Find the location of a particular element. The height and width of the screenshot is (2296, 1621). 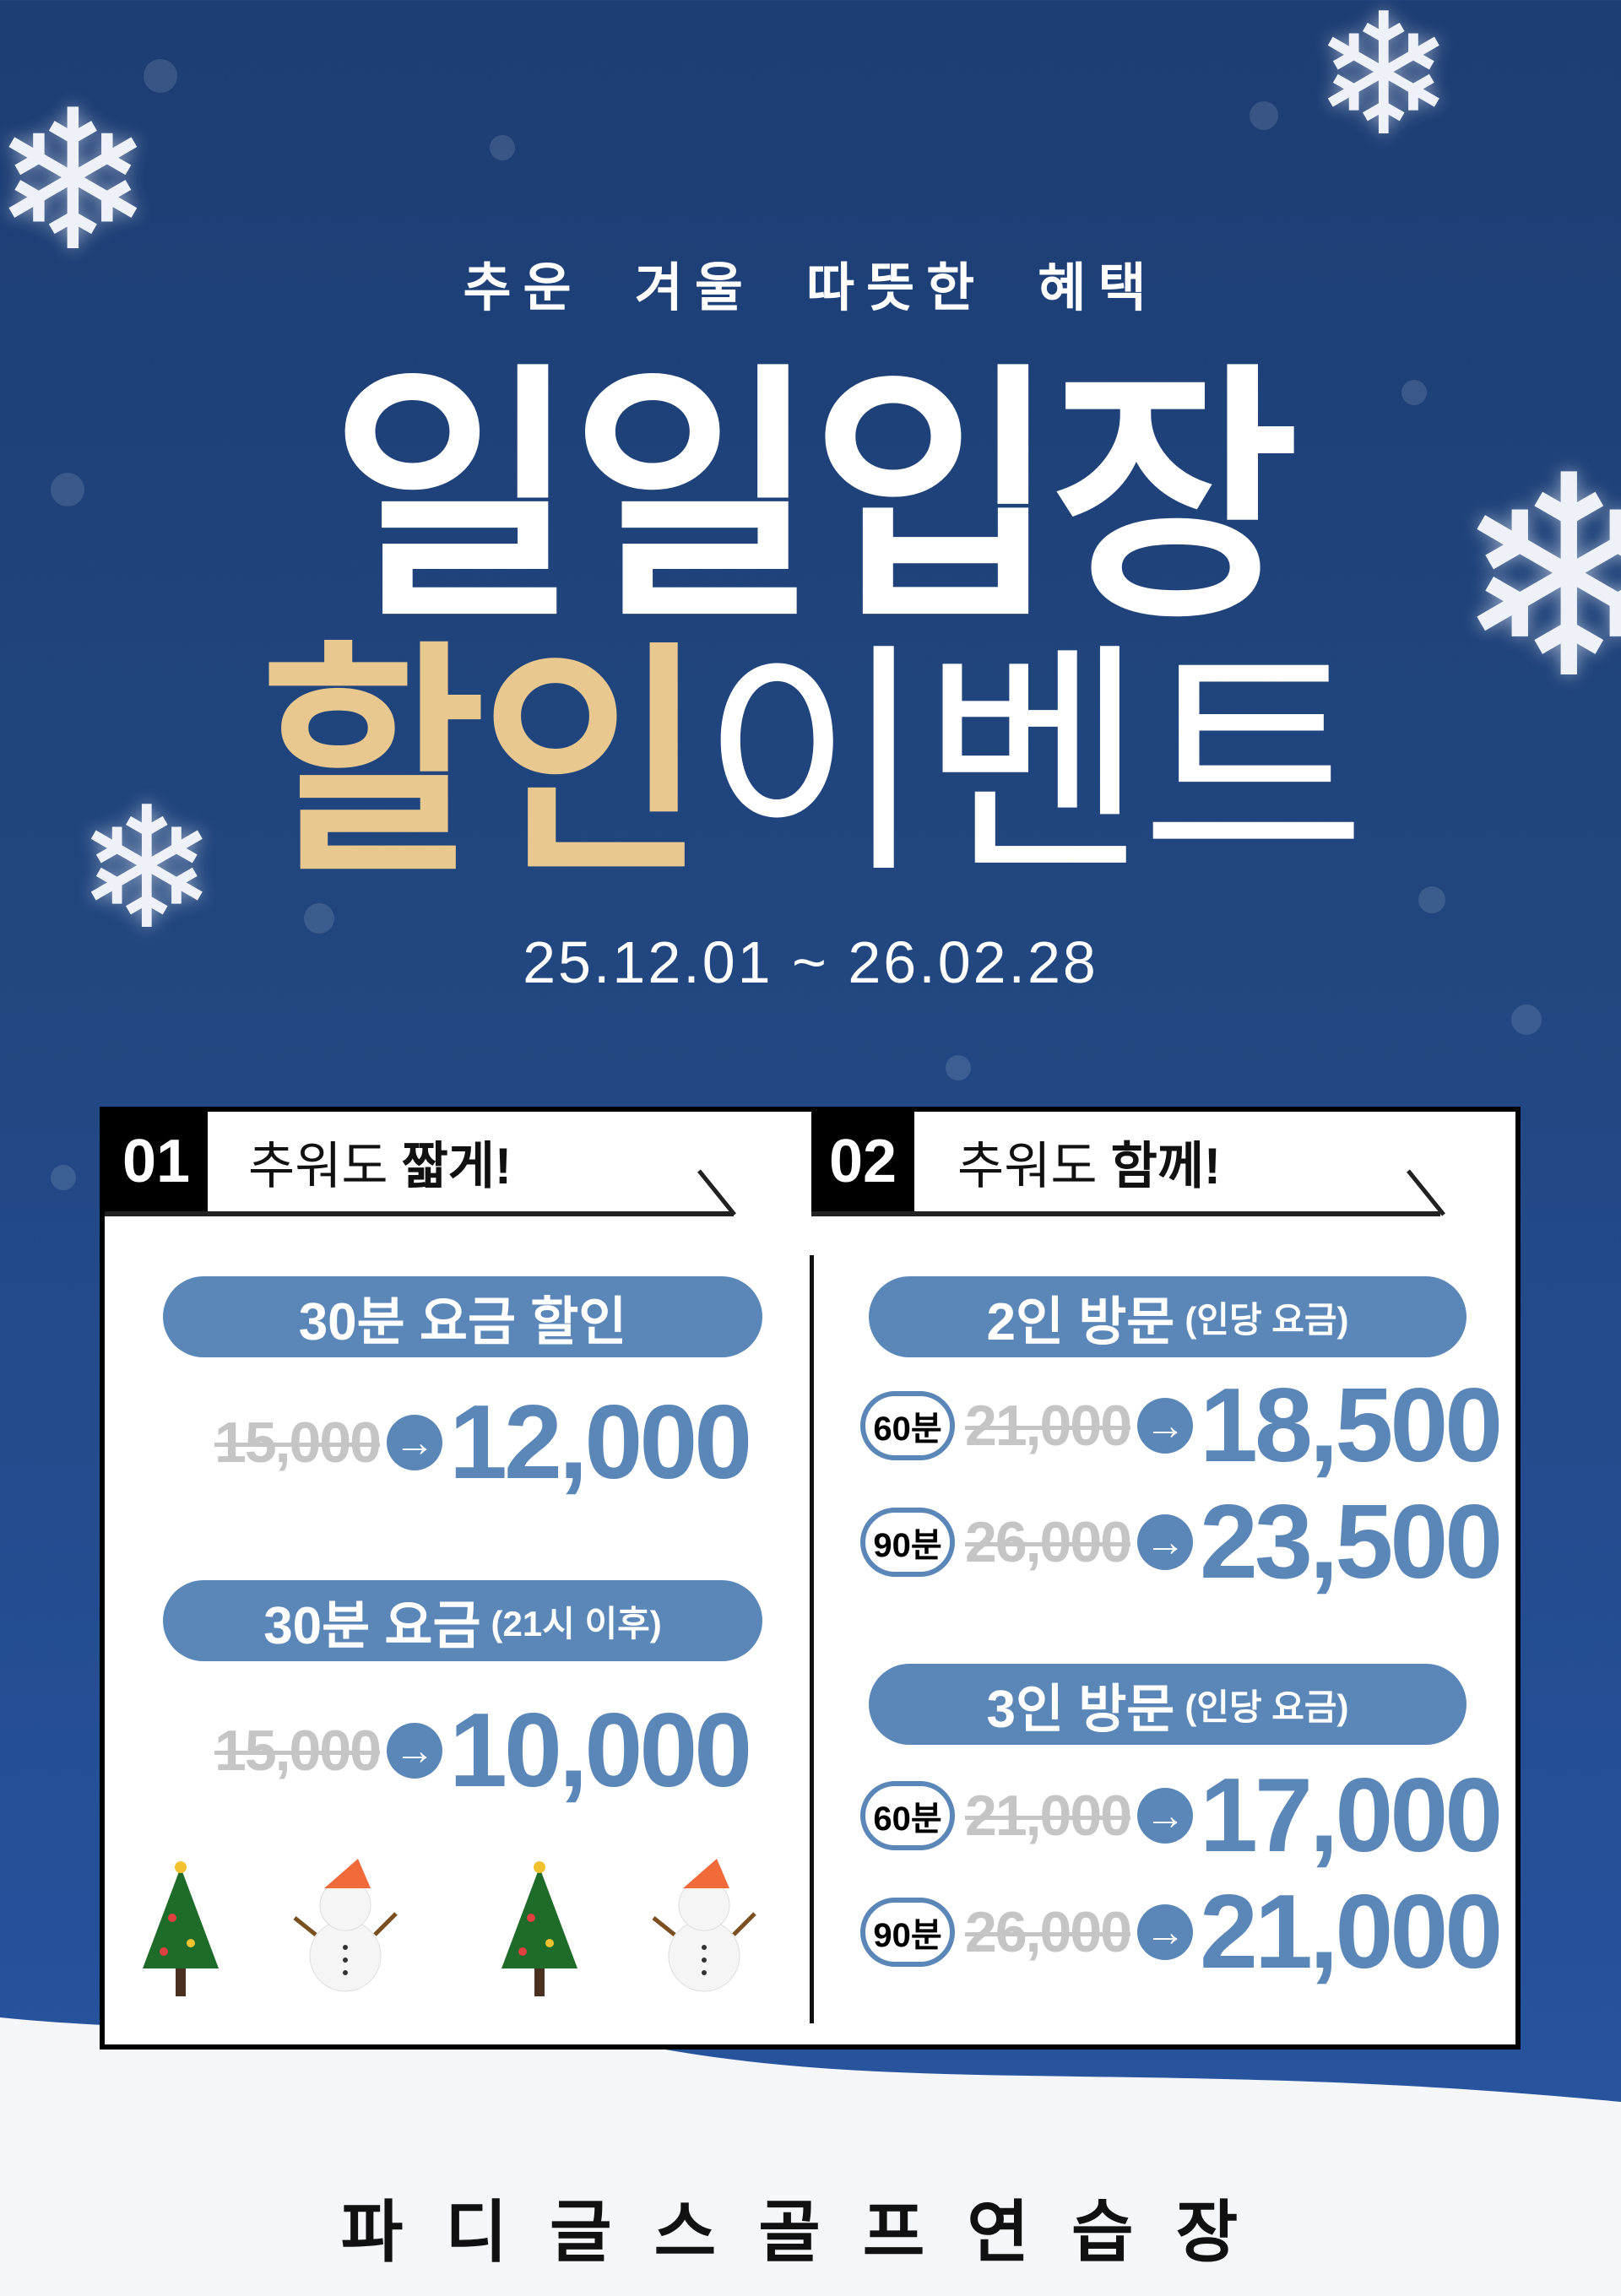

section-number: 02 is located at coordinates (862, 1161).